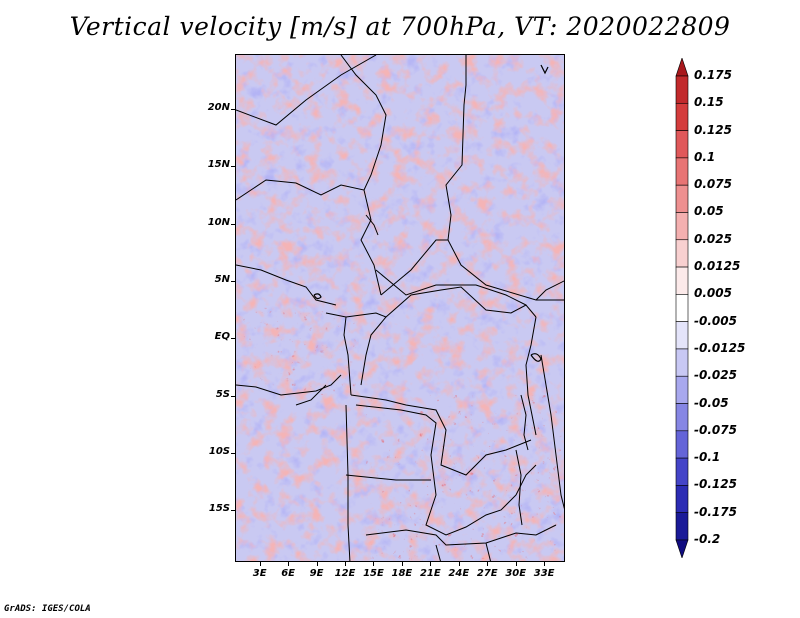 The width and height of the screenshot is (800, 618). I want to click on colorbar-level-label: 0.05, so click(709, 211).